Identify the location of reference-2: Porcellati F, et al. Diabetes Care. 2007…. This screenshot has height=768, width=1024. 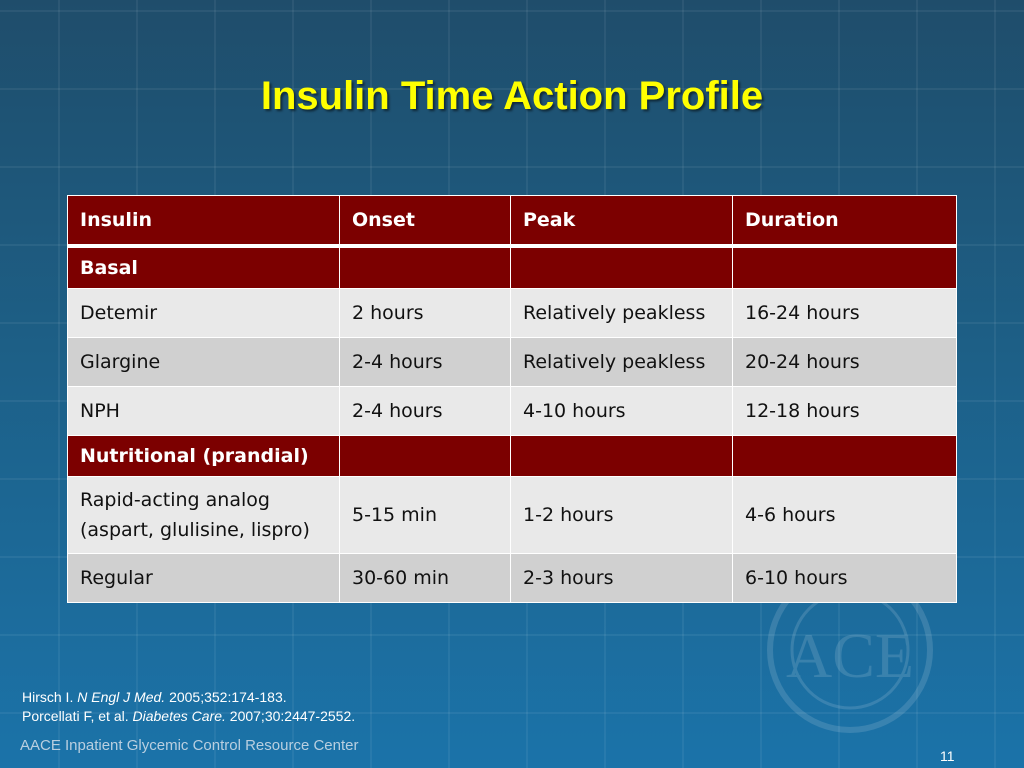
(189, 716).